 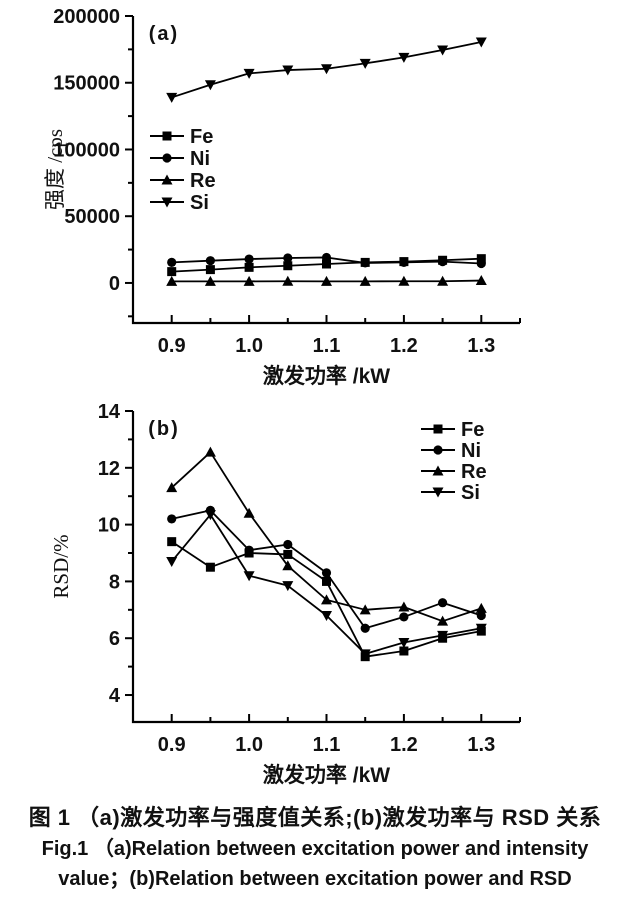 What do you see at coordinates (249, 745) in the screenshot?
I see `x-tick-label: 1.0` at bounding box center [249, 745].